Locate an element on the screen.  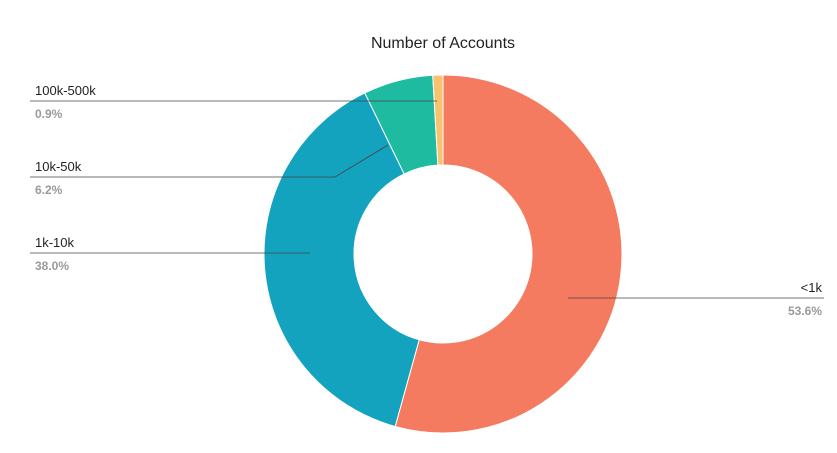
chart-title: Number of Accounts is located at coordinates (443, 43).